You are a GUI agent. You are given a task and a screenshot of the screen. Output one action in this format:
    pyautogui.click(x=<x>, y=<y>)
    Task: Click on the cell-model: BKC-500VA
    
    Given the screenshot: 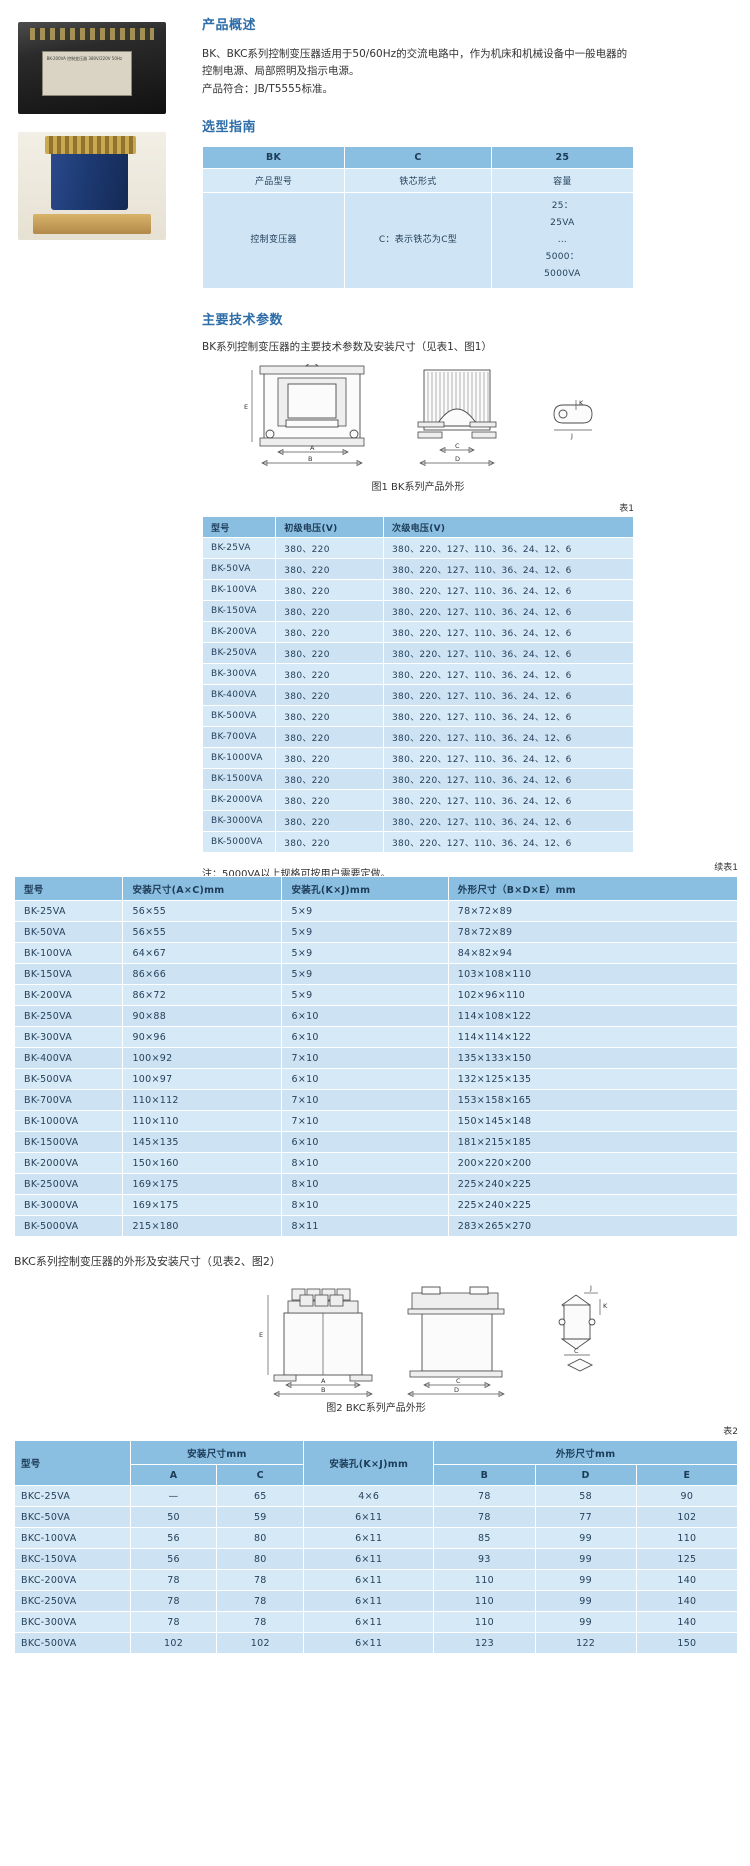 What is the action you would take?
    pyautogui.click(x=72, y=1643)
    